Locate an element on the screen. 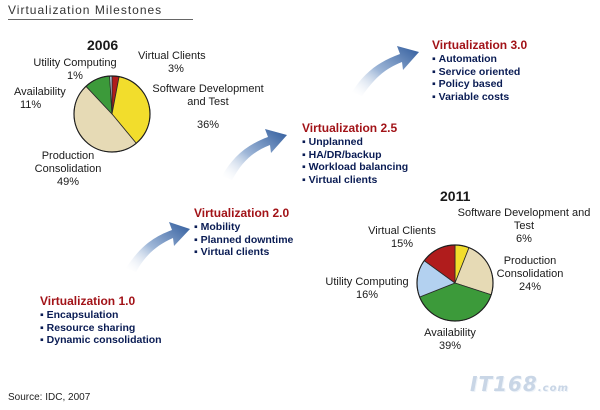  stage-feature-item: Policy based is located at coordinates (479, 84).